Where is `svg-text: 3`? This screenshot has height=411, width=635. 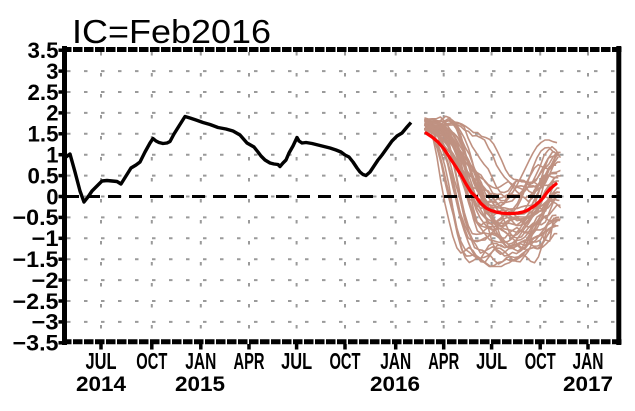
svg-text: 3 is located at coordinates (52, 71).